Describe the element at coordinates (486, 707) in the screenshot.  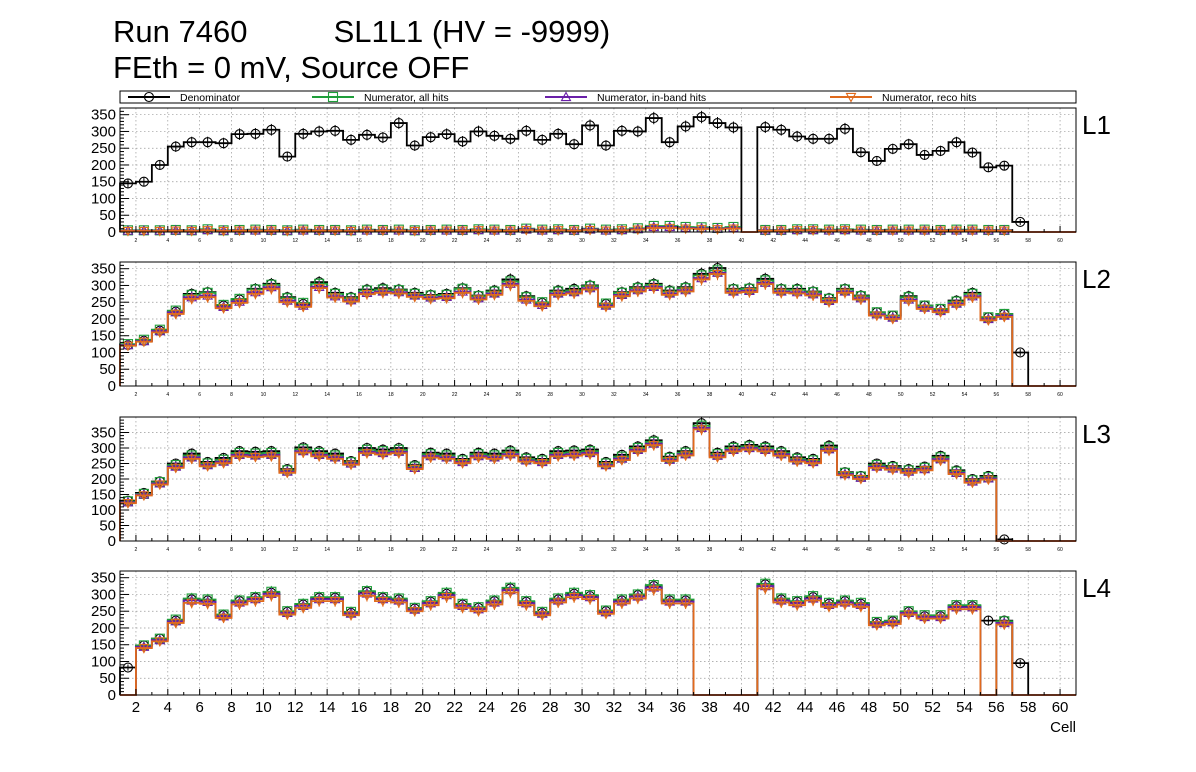
I see `x-tick-label: 24` at that location.